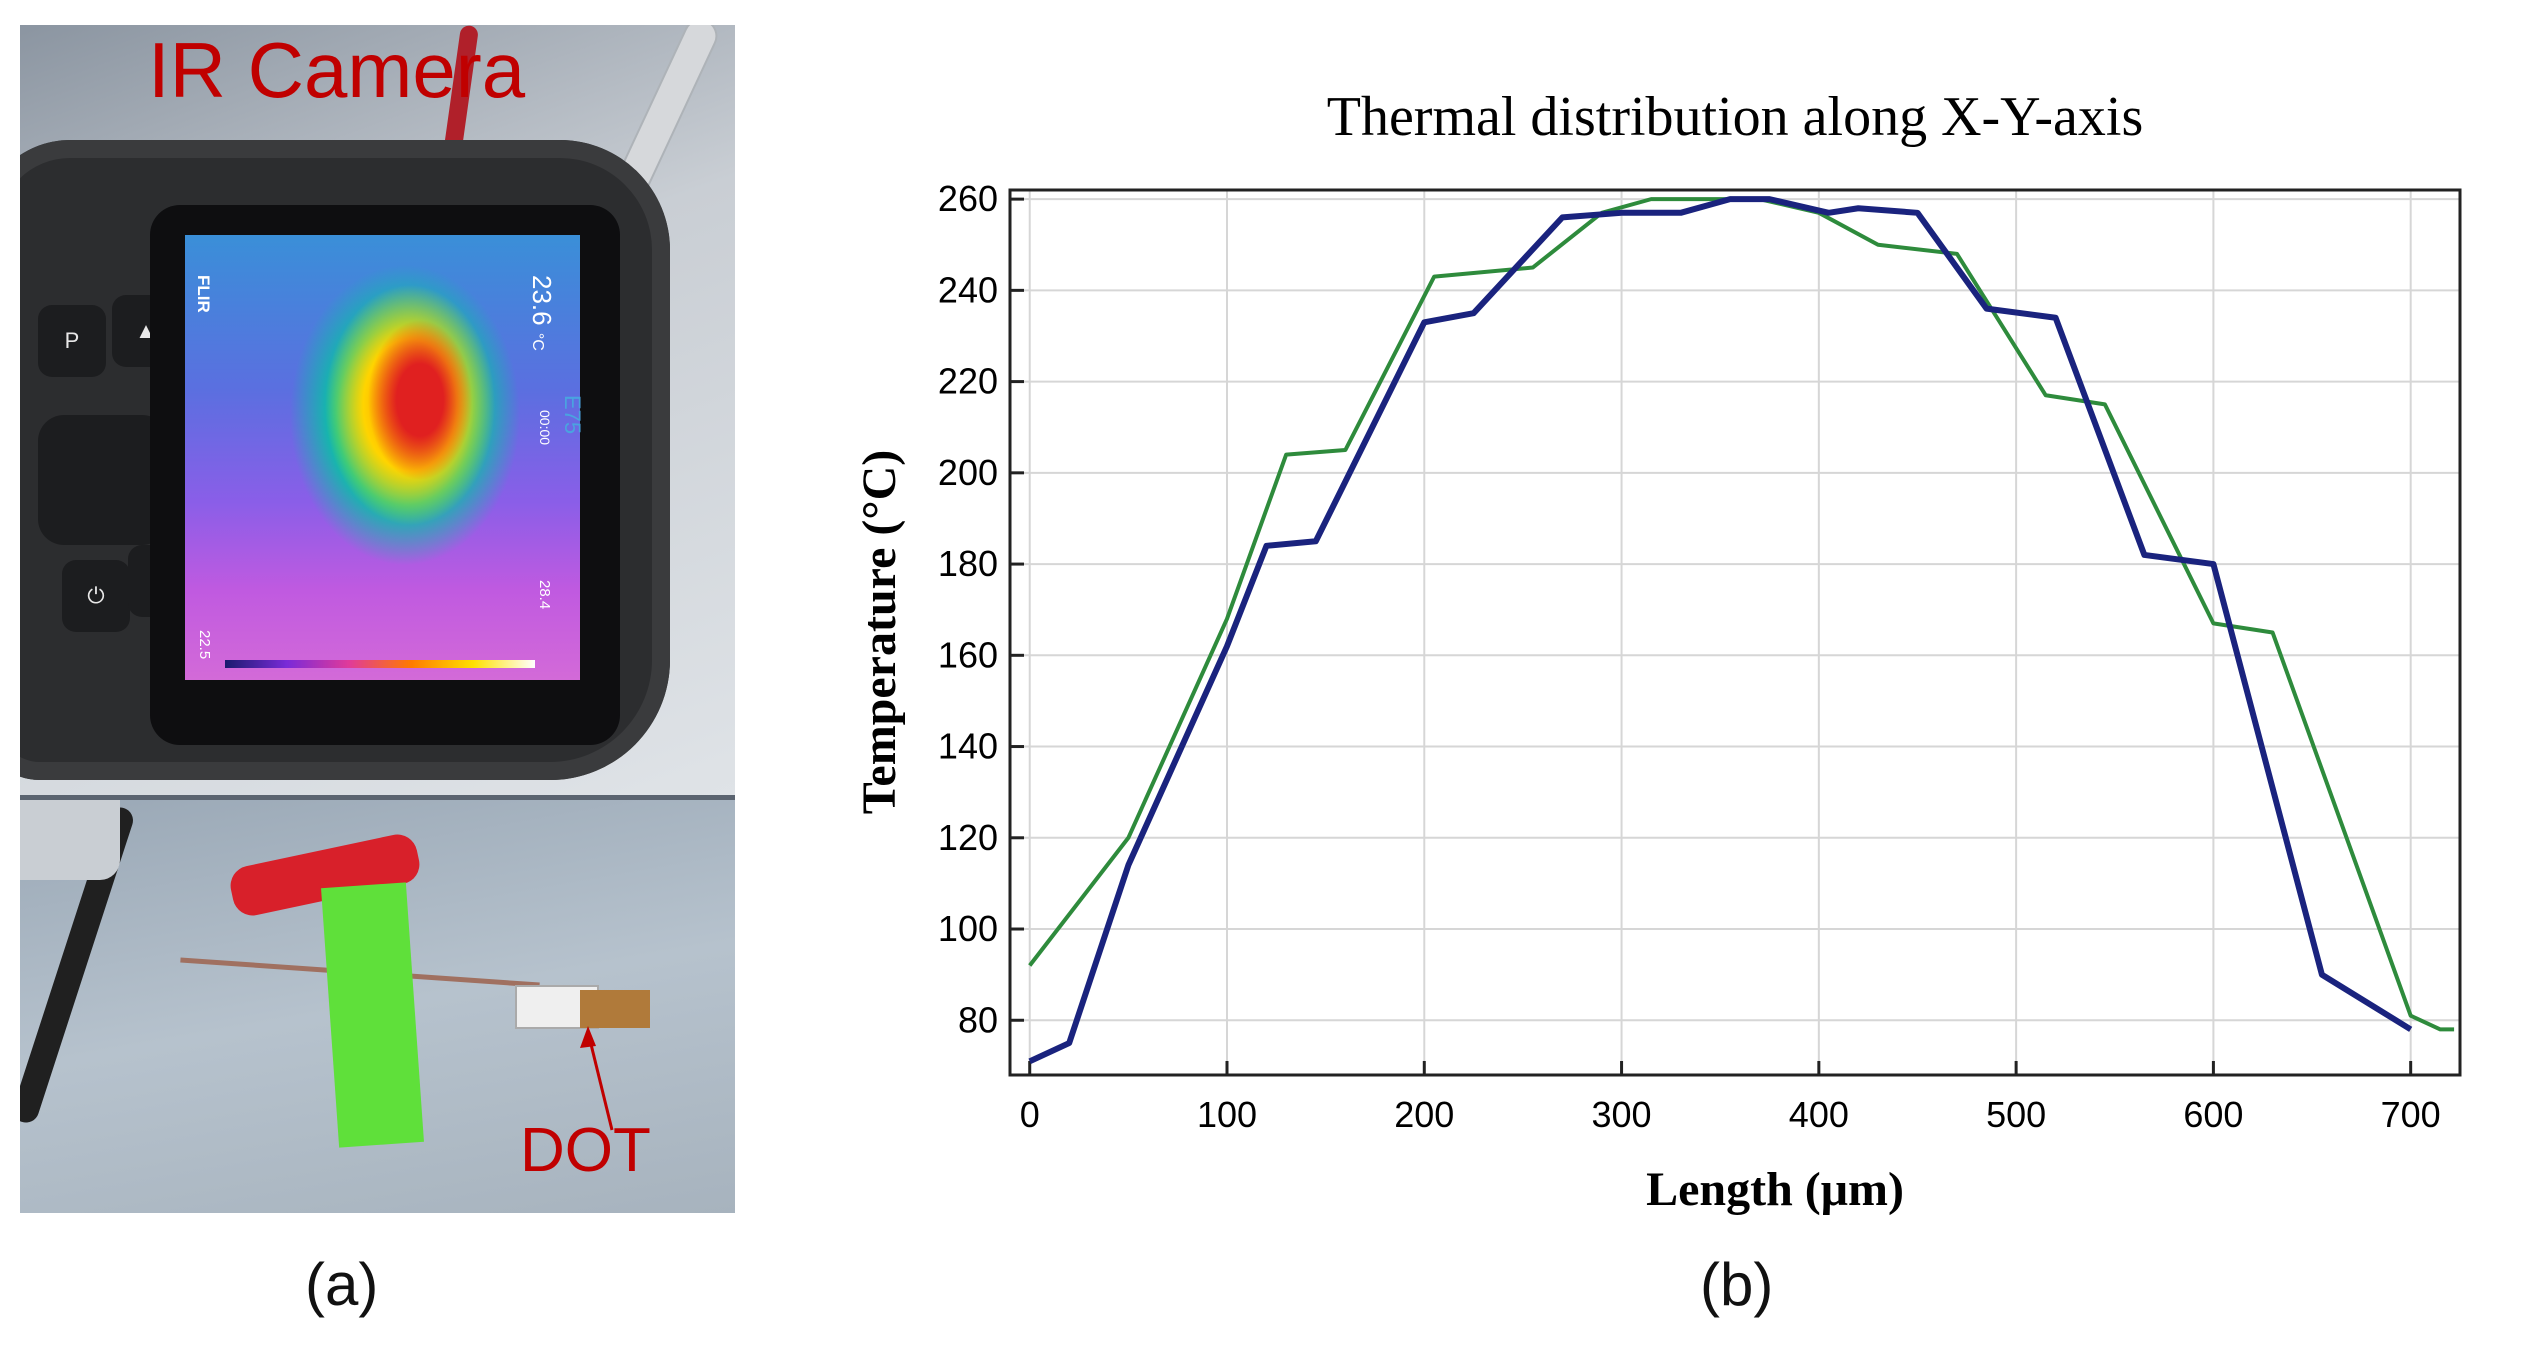 The height and width of the screenshot is (1360, 2539). I want to click on temp-value: 23.6, so click(542, 300).